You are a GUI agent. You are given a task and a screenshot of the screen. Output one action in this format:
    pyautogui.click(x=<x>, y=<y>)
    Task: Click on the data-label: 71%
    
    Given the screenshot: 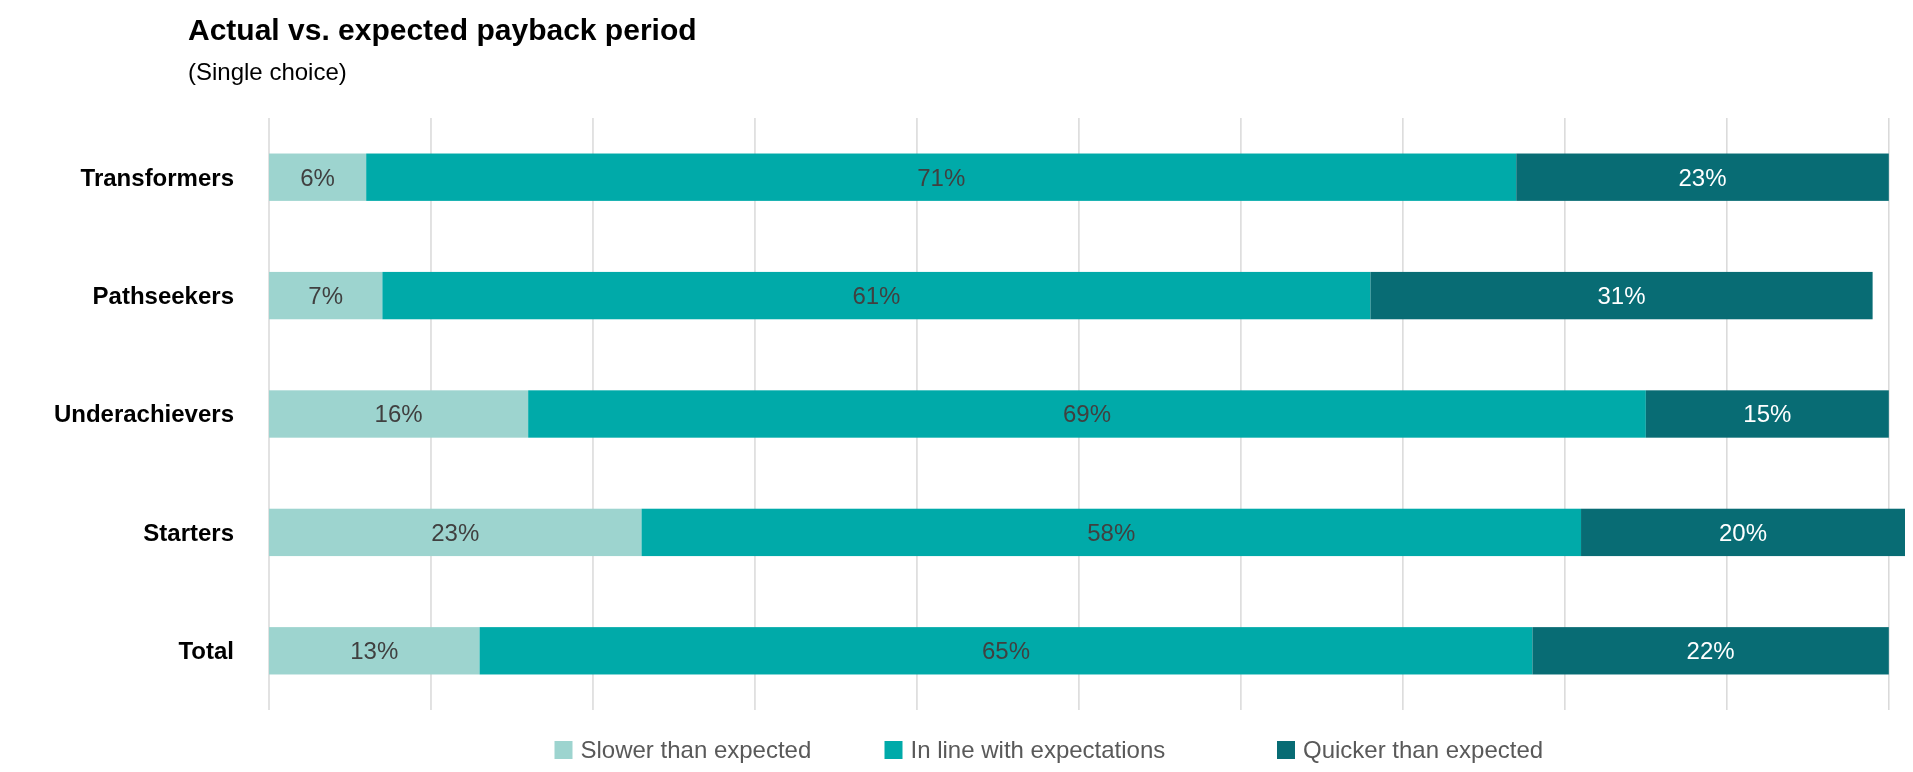 What is the action you would take?
    pyautogui.click(x=941, y=177)
    